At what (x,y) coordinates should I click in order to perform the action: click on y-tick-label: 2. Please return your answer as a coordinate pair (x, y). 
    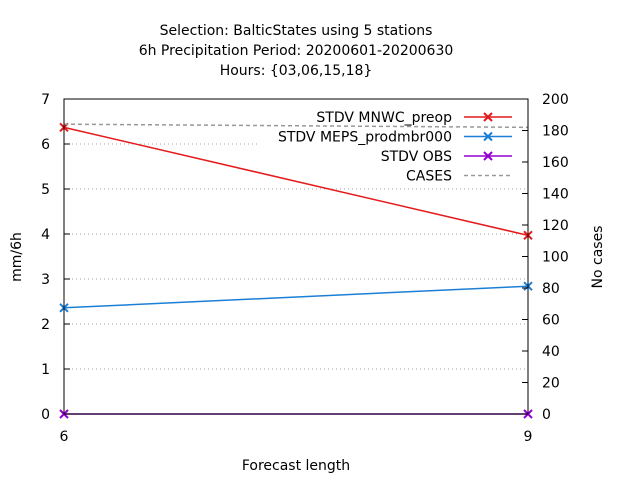
    Looking at the image, I should click on (45, 325).